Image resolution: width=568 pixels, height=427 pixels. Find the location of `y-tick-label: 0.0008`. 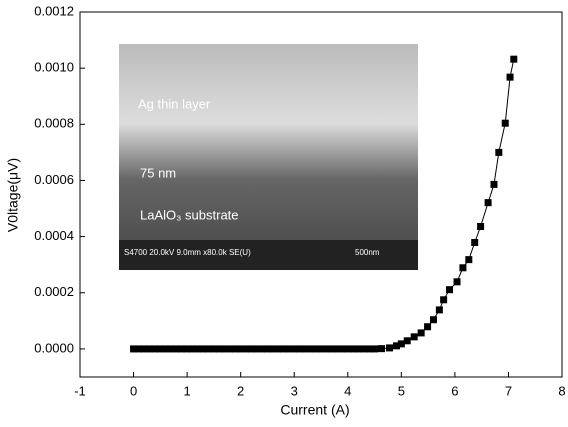

y-tick-label: 0.0008 is located at coordinates (54, 123).